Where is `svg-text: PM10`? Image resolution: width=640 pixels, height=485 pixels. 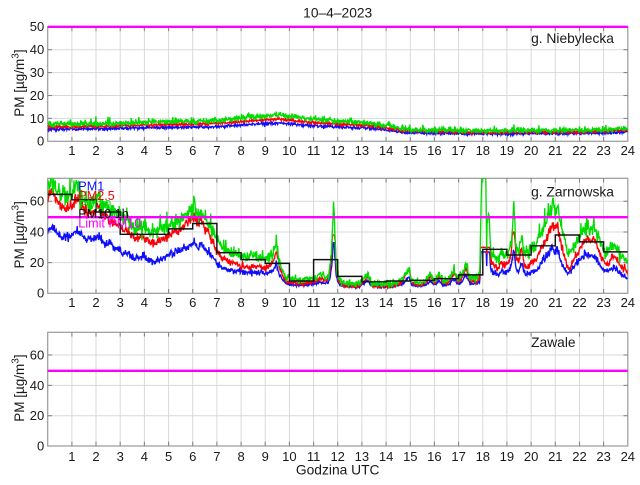
svg-text: PM10 is located at coordinates (94, 205).